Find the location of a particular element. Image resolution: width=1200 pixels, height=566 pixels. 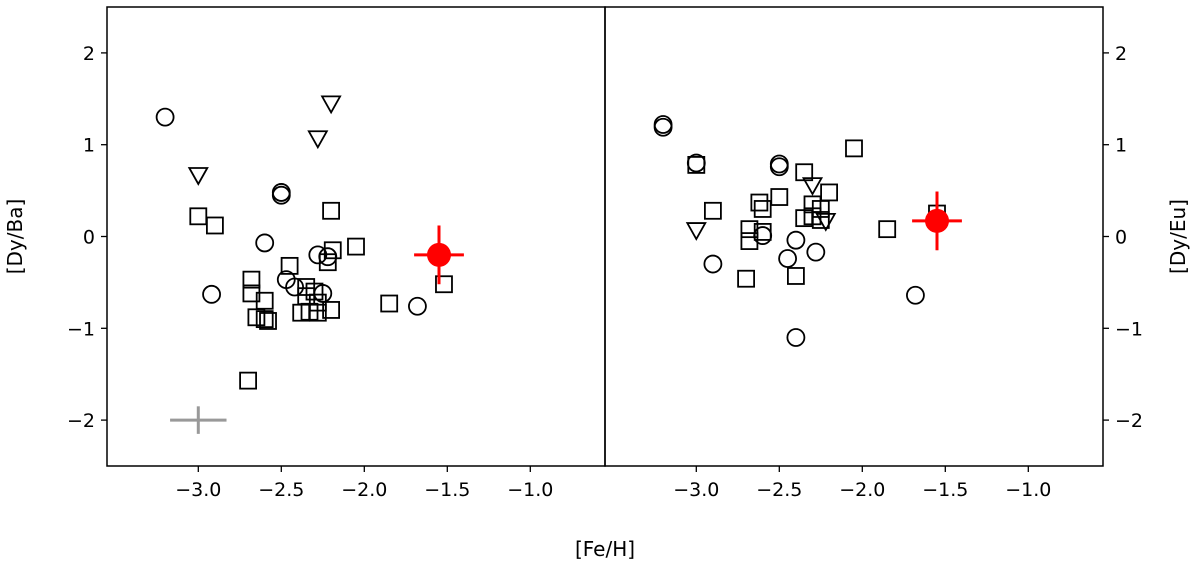

y-axis-label: [Dy/Ba] is located at coordinates (15, 237).